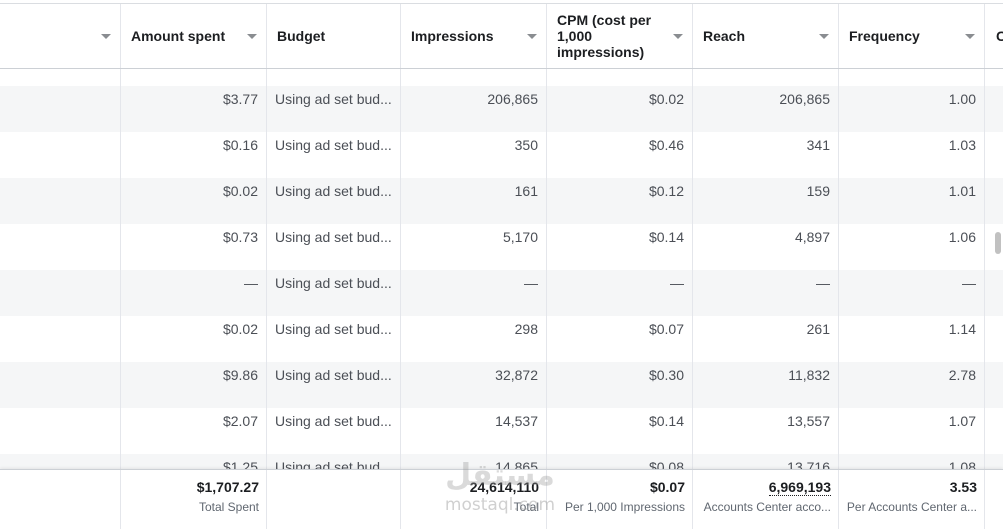  Describe the element at coordinates (799, 487) in the screenshot. I see `total-reach-value: 6,969,193` at that location.